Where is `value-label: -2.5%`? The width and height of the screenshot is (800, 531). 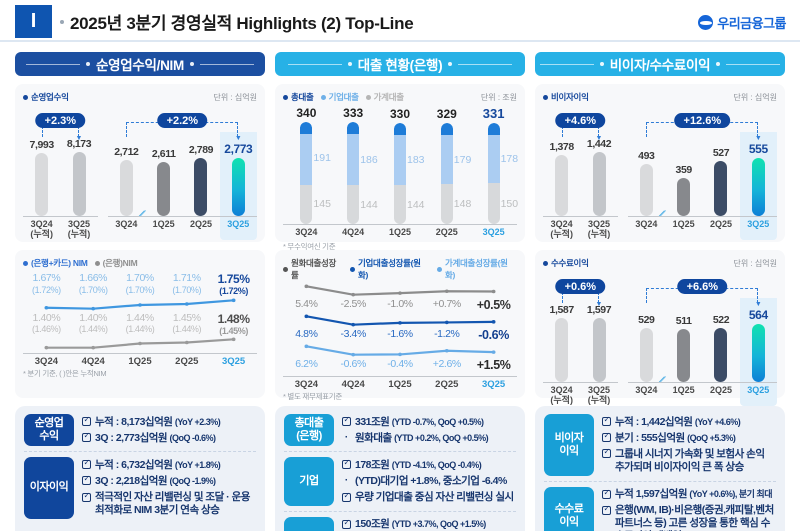
value-label: -2.5% is located at coordinates (353, 304).